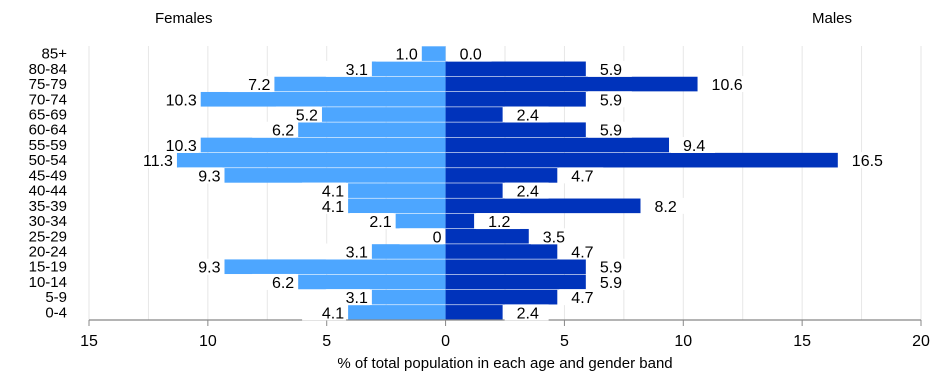  I want to click on value-label-male: 4.7, so click(582, 176).